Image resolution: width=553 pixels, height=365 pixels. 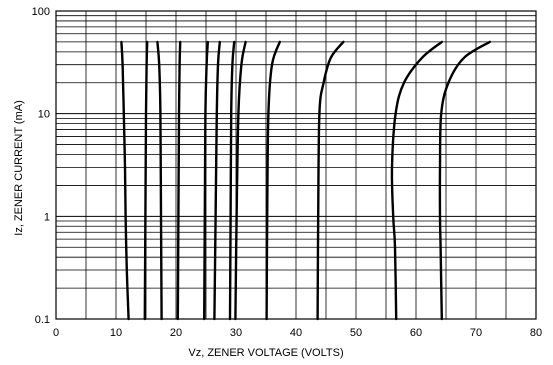 What do you see at coordinates (536, 333) in the screenshot?
I see `x-tick-label: 80` at bounding box center [536, 333].